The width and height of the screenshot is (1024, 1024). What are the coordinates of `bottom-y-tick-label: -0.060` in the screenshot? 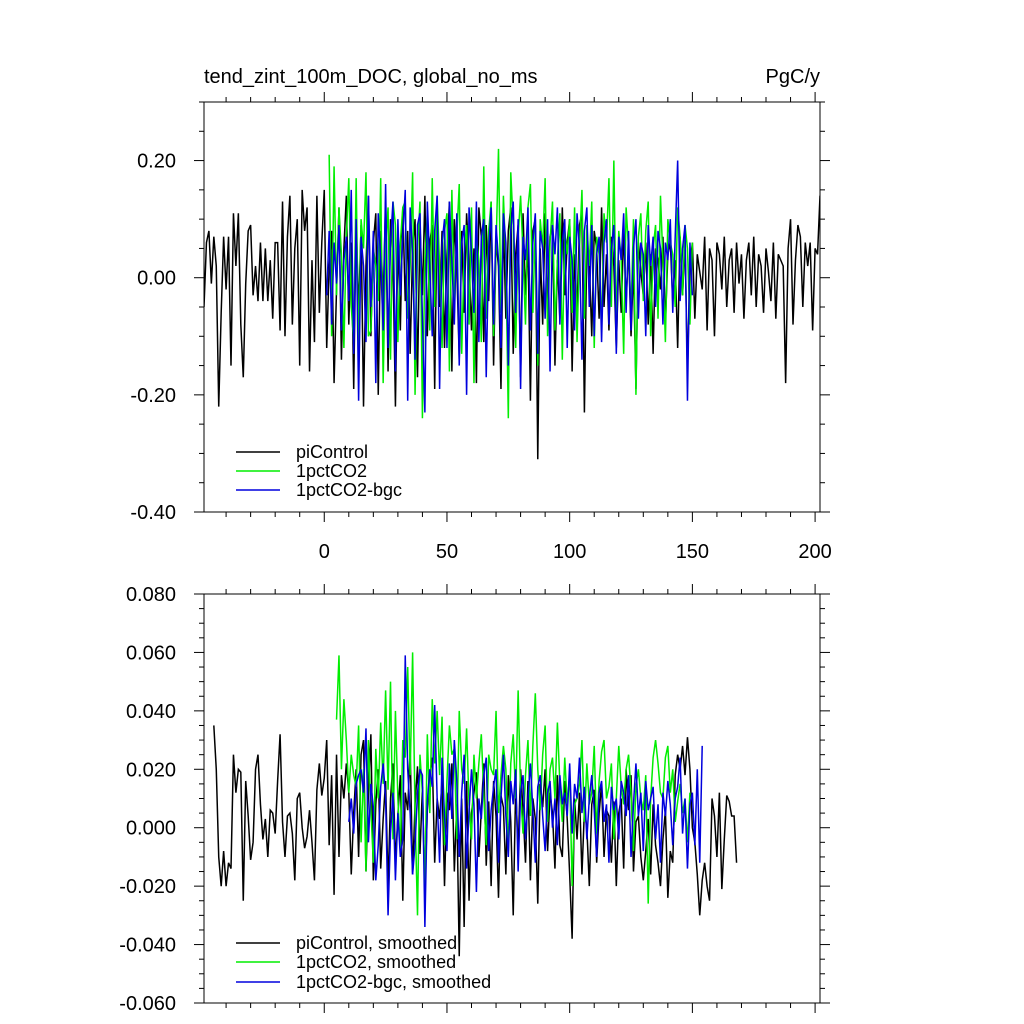 It's located at (147, 1004).